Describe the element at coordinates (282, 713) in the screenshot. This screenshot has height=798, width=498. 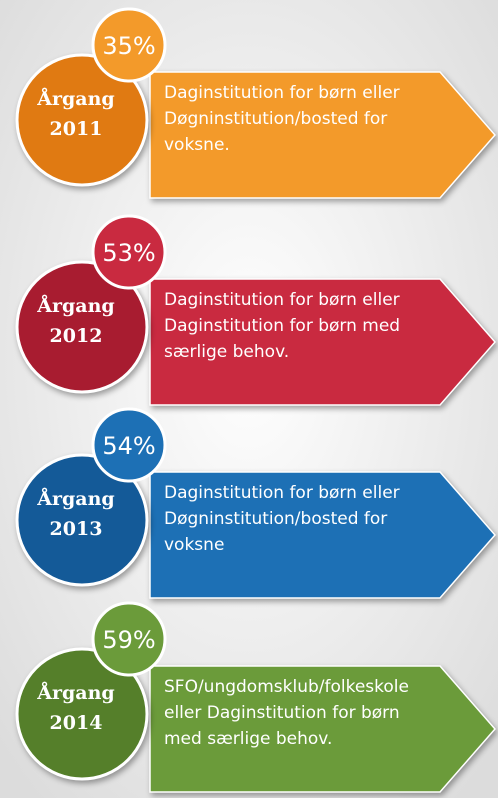
I see `description-line: eller Daginstitution for børn` at that location.